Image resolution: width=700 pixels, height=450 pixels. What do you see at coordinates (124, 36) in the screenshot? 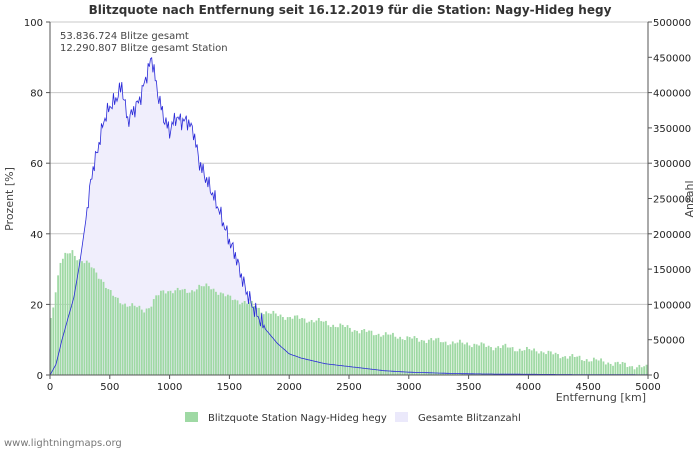
I see `annotation-total: 53.836.724 Blitze gesamt` at bounding box center [124, 36].